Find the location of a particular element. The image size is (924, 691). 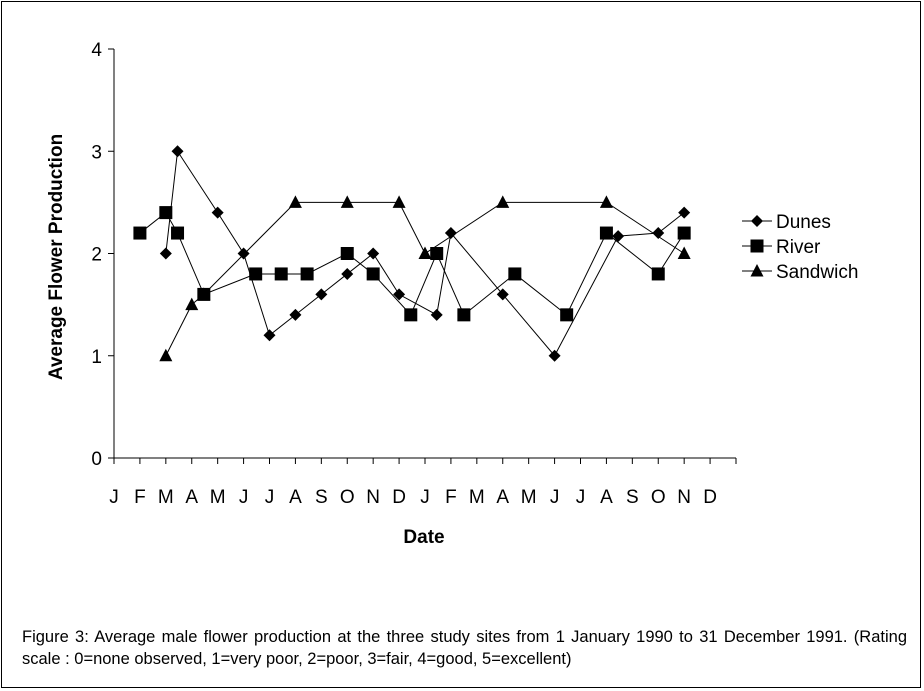

legend-label-dunes: Dunes is located at coordinates (803, 222).